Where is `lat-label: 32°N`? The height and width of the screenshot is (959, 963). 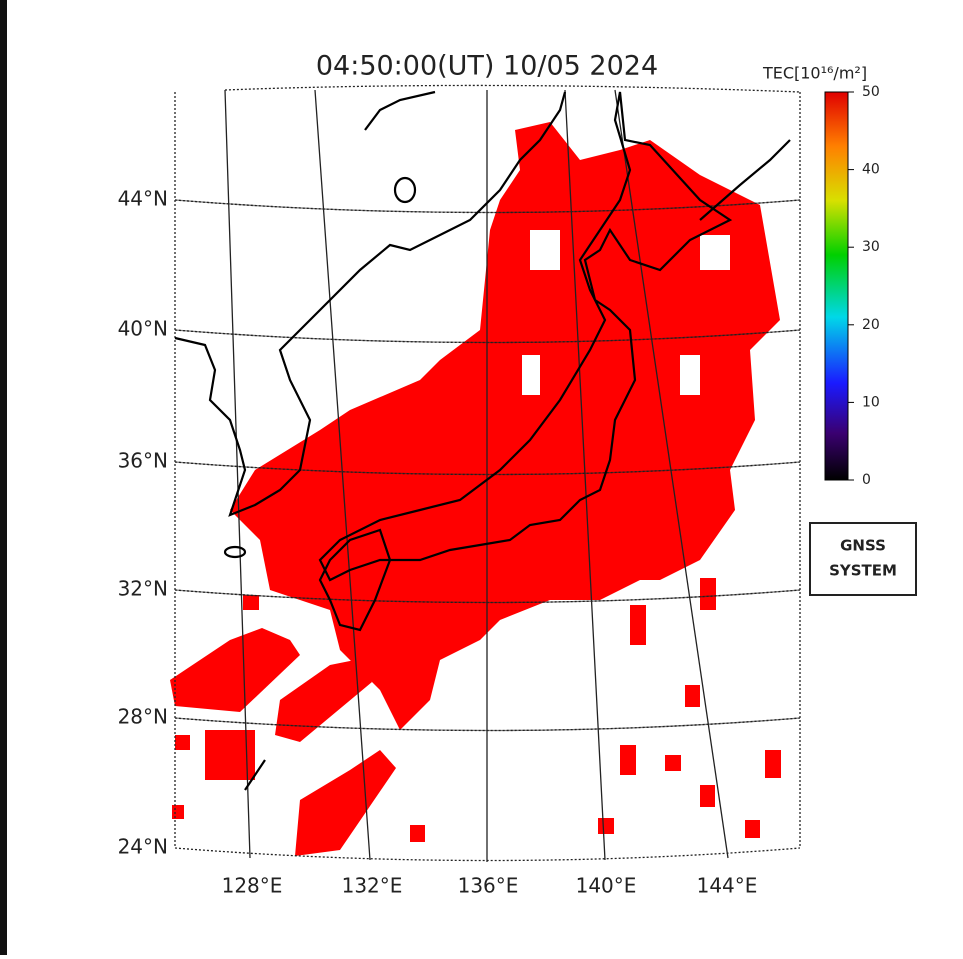
lat-label: 32°N is located at coordinates (143, 589).